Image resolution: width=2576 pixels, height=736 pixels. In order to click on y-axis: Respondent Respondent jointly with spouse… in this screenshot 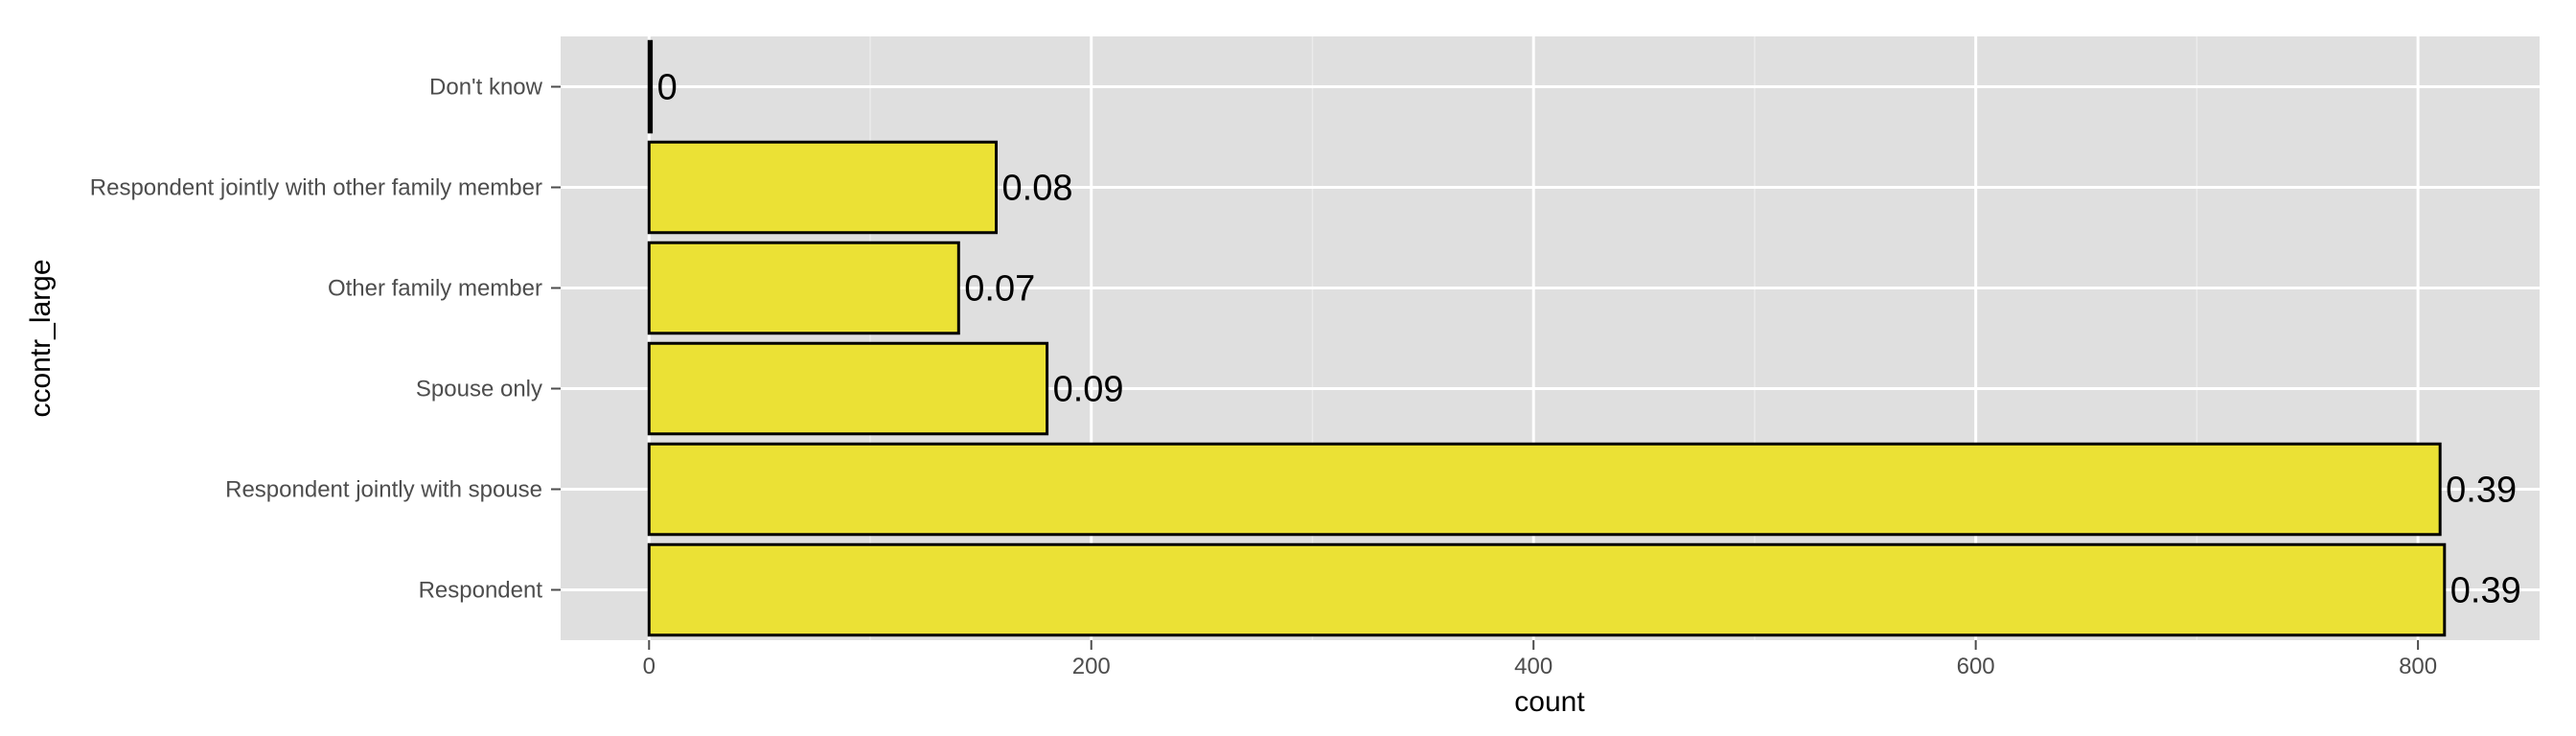, I will do `click(325, 339)`.